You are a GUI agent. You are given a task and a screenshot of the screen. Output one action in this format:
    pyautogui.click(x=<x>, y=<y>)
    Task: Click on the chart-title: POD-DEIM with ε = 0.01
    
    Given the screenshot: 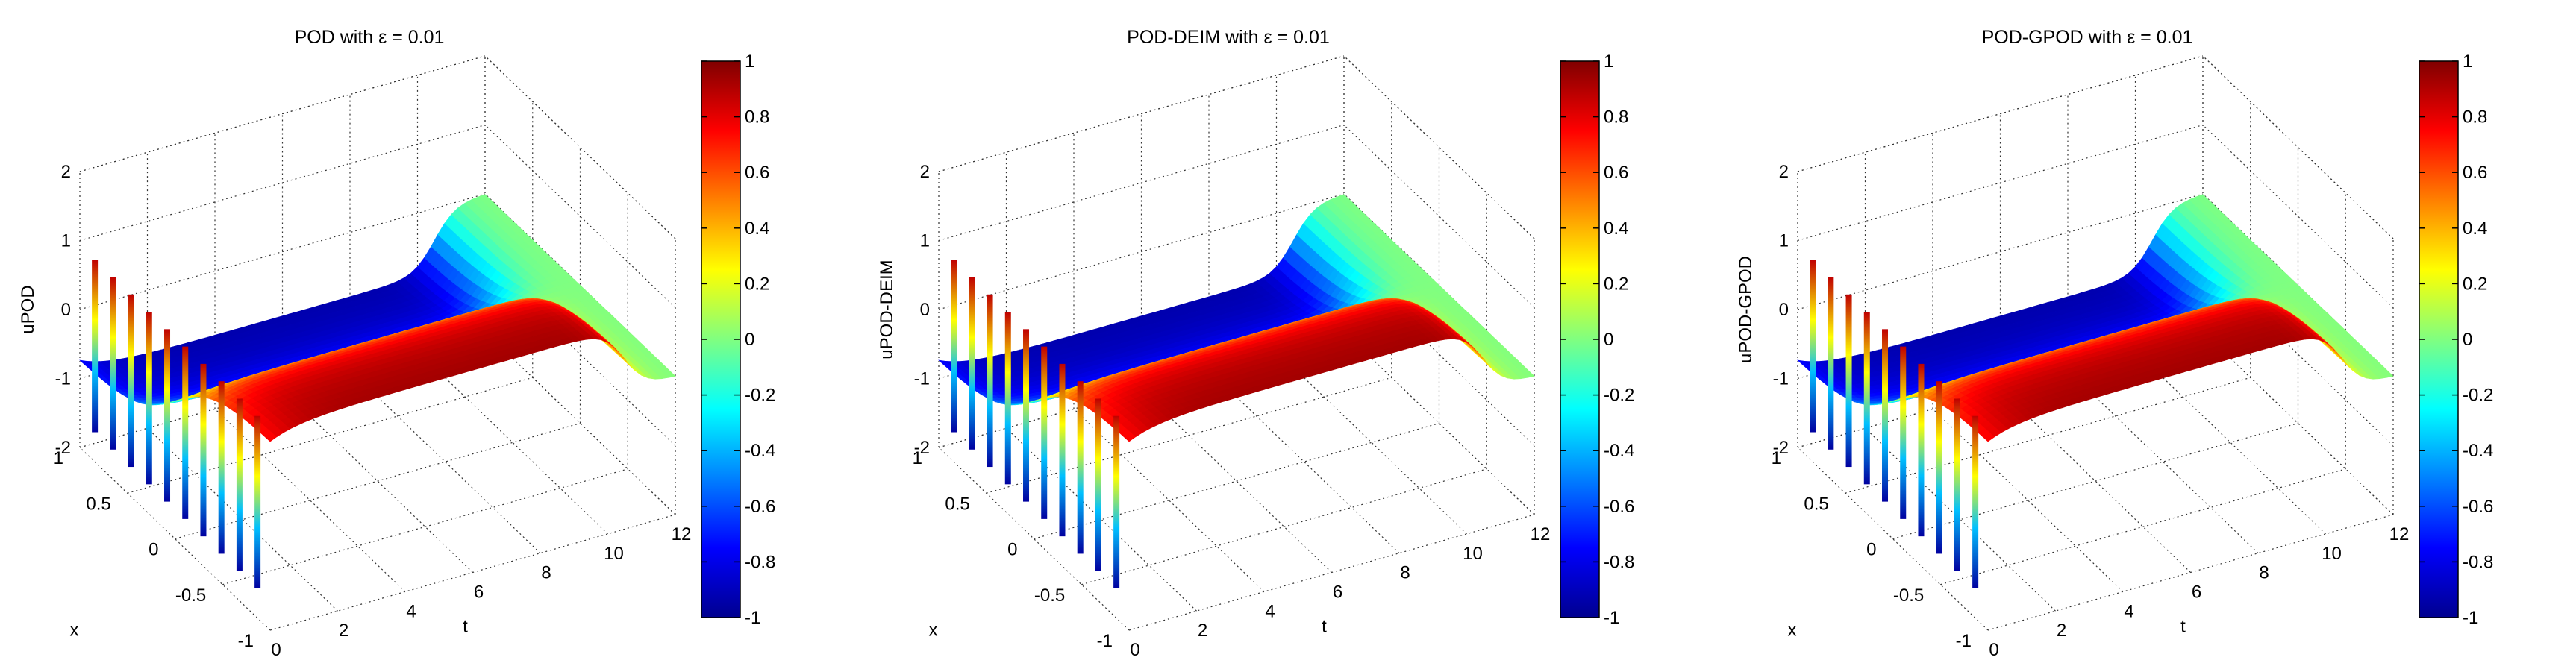 What is the action you would take?
    pyautogui.click(x=1228, y=37)
    